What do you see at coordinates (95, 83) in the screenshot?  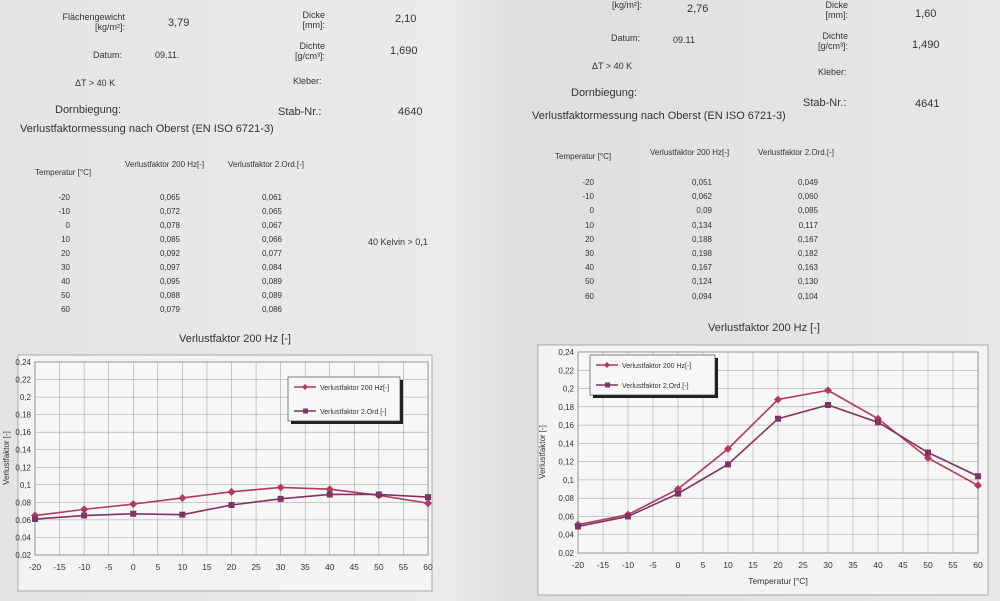 I see `delta-t: ΔT > 40 K` at bounding box center [95, 83].